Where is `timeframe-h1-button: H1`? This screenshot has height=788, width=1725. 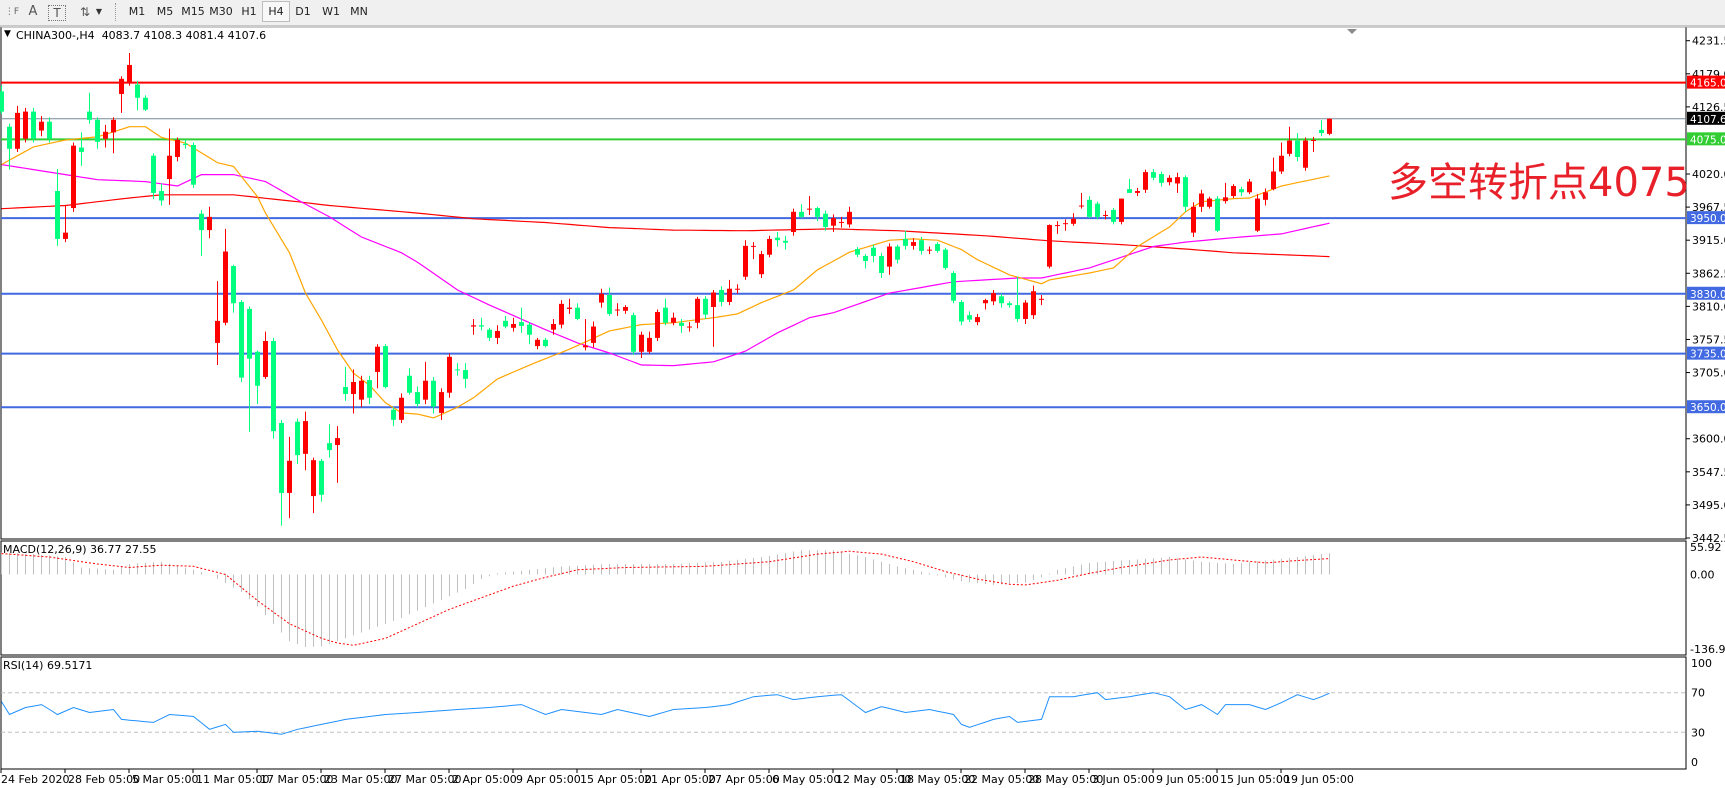
timeframe-h1-button: H1 is located at coordinates (249, 11).